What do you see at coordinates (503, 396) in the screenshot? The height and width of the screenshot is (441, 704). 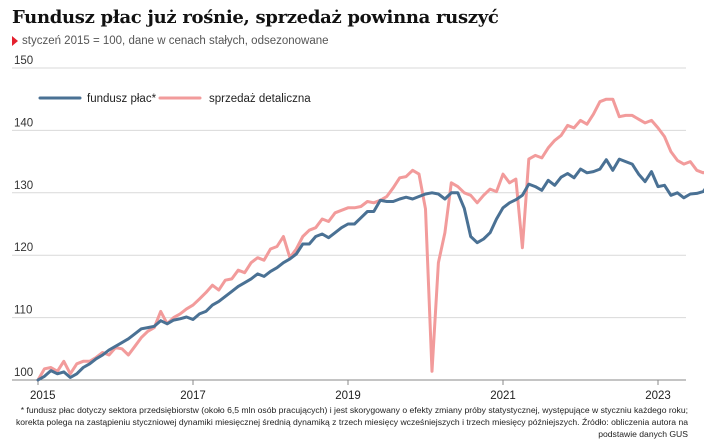 I see `x-tick-label: 2021` at bounding box center [503, 396].